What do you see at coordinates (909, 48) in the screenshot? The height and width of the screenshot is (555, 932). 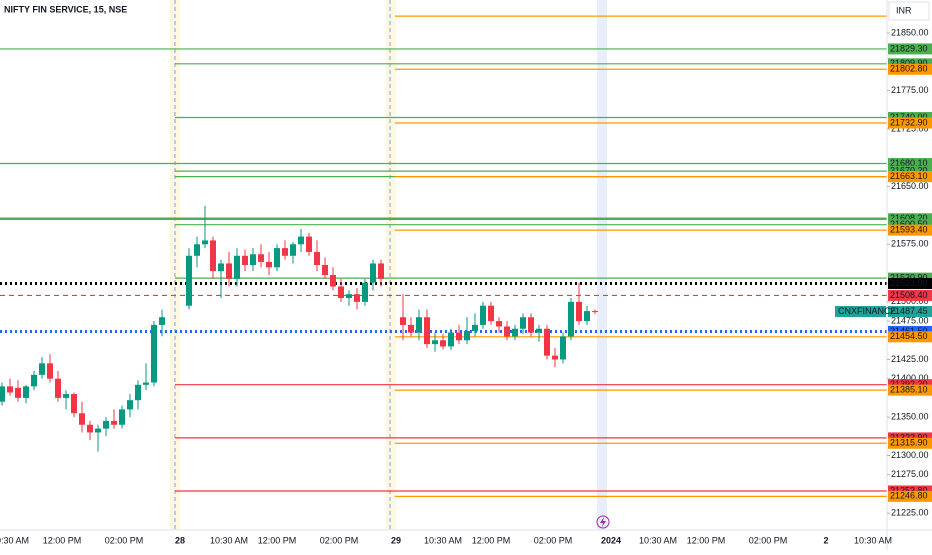 I see `price-badge-label: 21829.30` at bounding box center [909, 48].